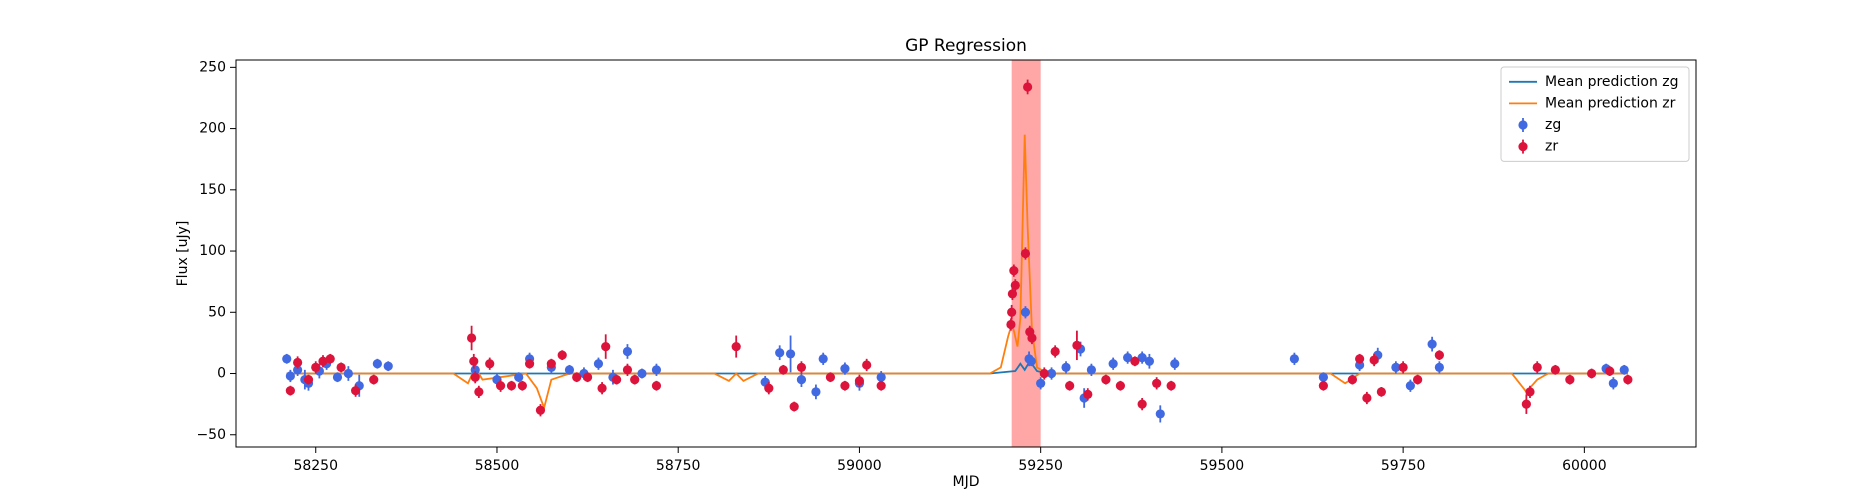  What do you see at coordinates (966, 46) in the screenshot?
I see `chart-title: GP Regression` at bounding box center [966, 46].